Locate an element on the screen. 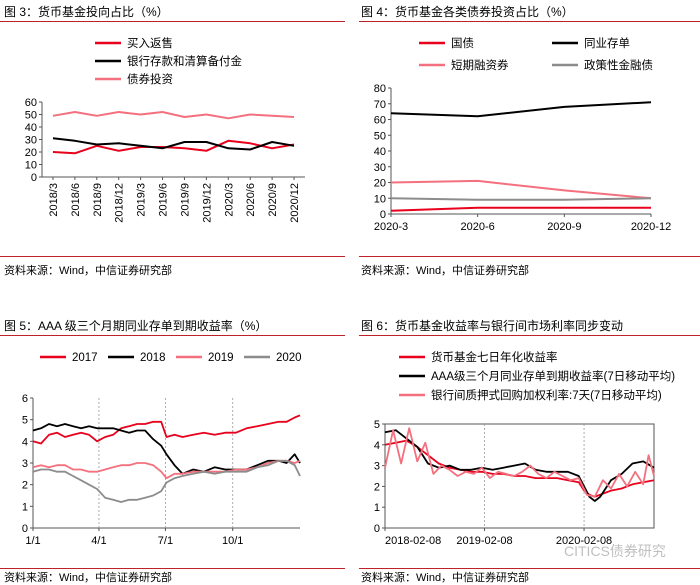 This screenshot has width=700, height=585. figure-5-chart: 0 1 2 3 4 5 6 1/1 4/1 7/1 10/1 2017 2018 2019 2020 is located at coordinates (162, 449).